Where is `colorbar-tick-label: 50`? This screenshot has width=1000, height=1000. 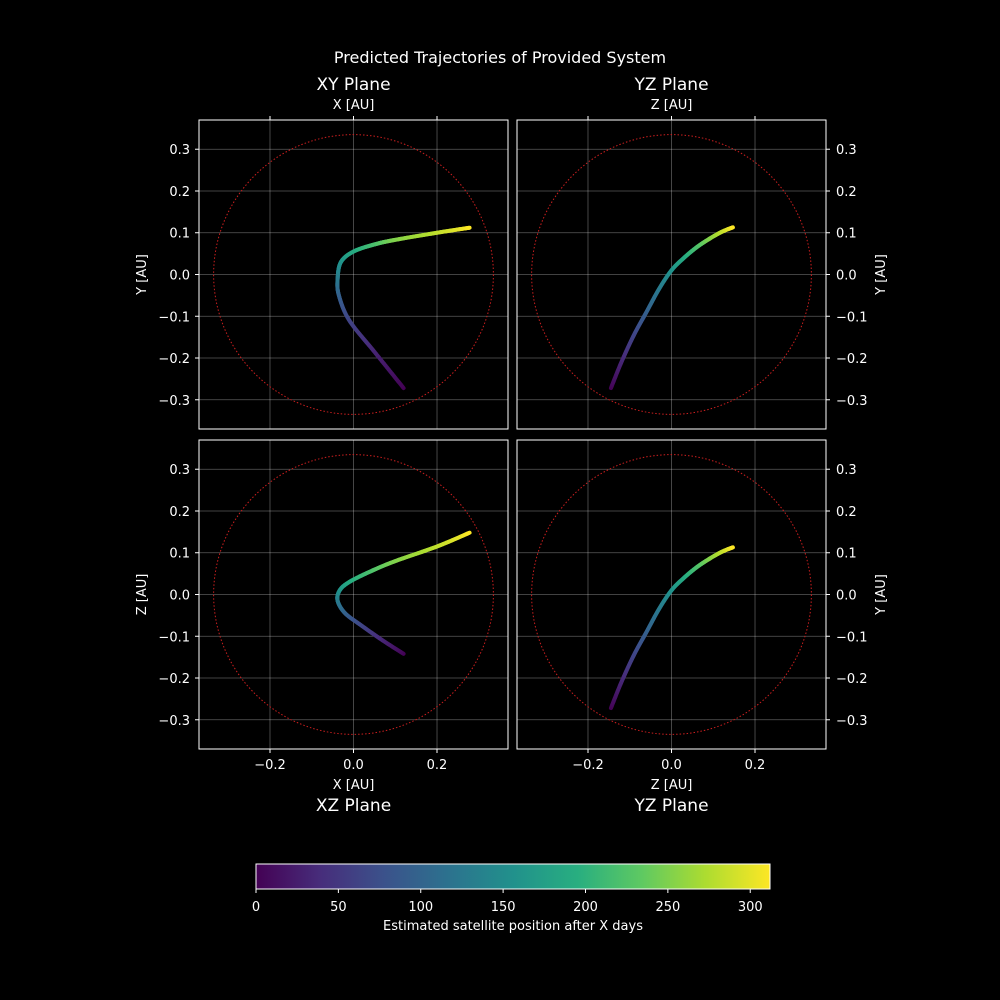
colorbar-tick-label: 50 is located at coordinates (338, 907).